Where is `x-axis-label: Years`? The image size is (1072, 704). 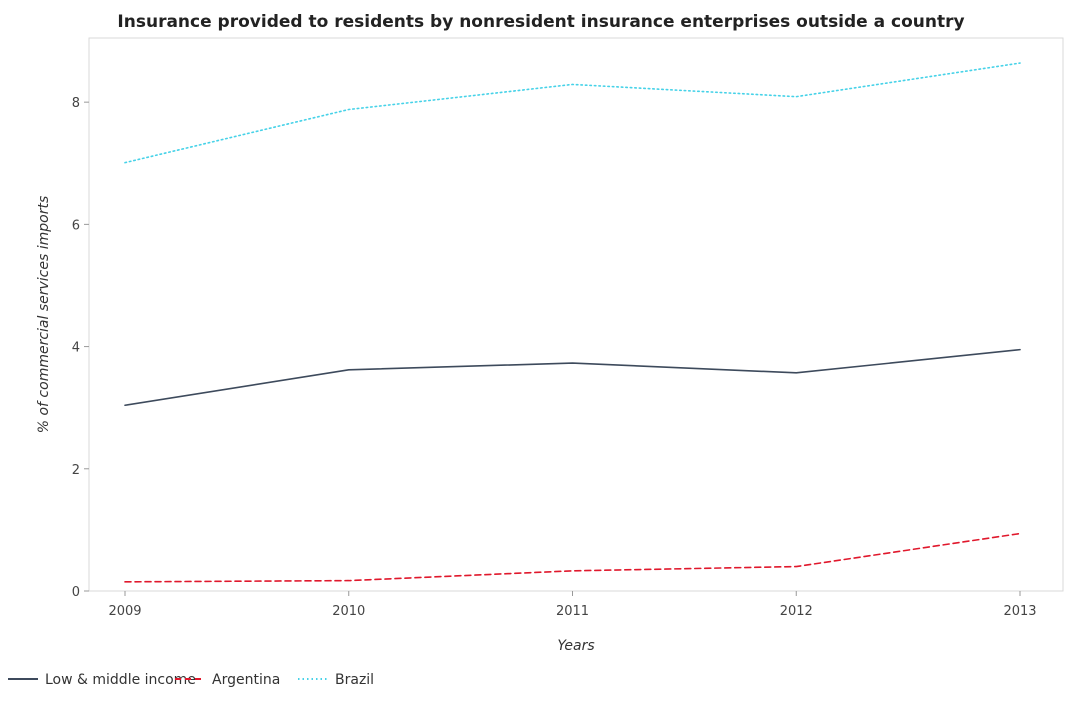 x-axis-label: Years is located at coordinates (575, 646).